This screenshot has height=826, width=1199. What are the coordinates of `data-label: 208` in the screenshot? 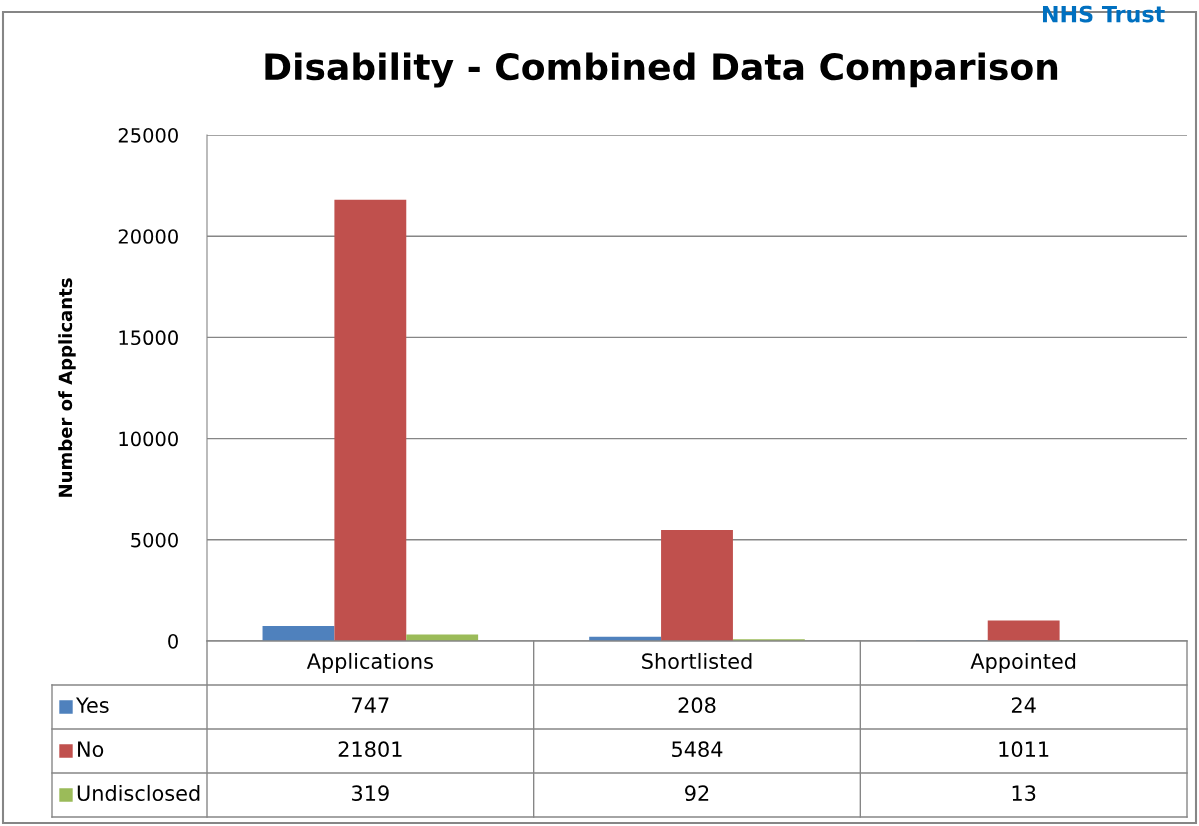 It's located at (697, 705).